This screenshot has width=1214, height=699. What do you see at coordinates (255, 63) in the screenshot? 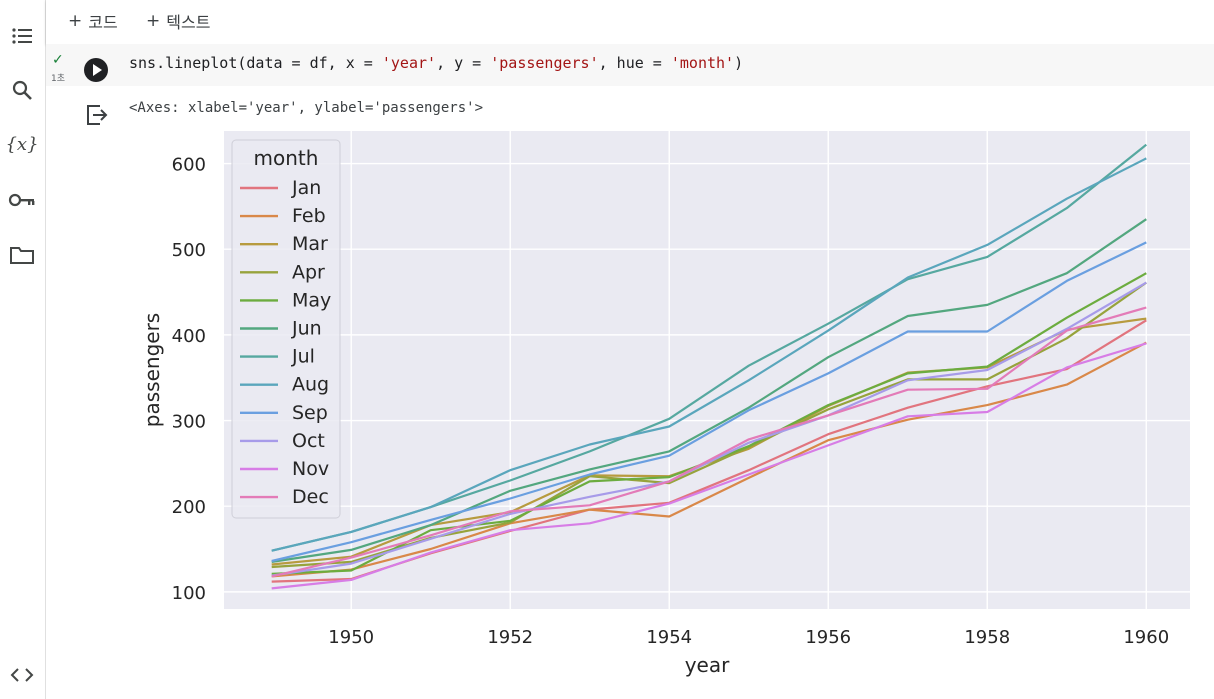
I see `code-token: sns.lineplot(data = df, x =` at bounding box center [255, 63].